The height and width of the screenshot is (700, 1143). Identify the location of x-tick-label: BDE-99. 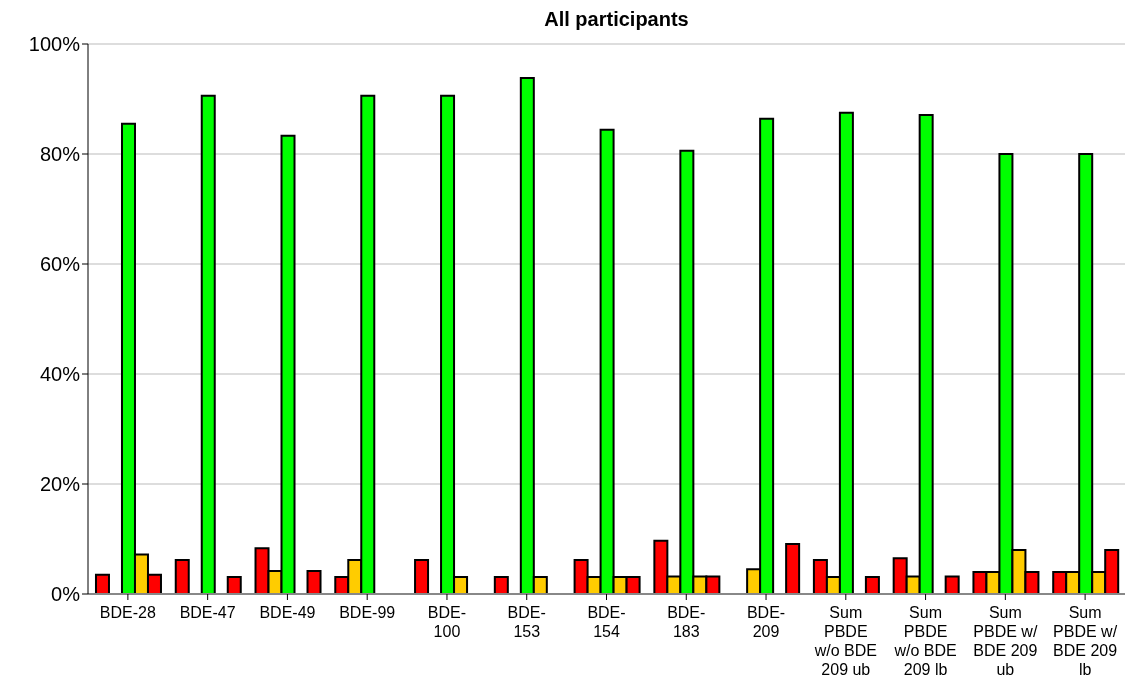
(367, 612).